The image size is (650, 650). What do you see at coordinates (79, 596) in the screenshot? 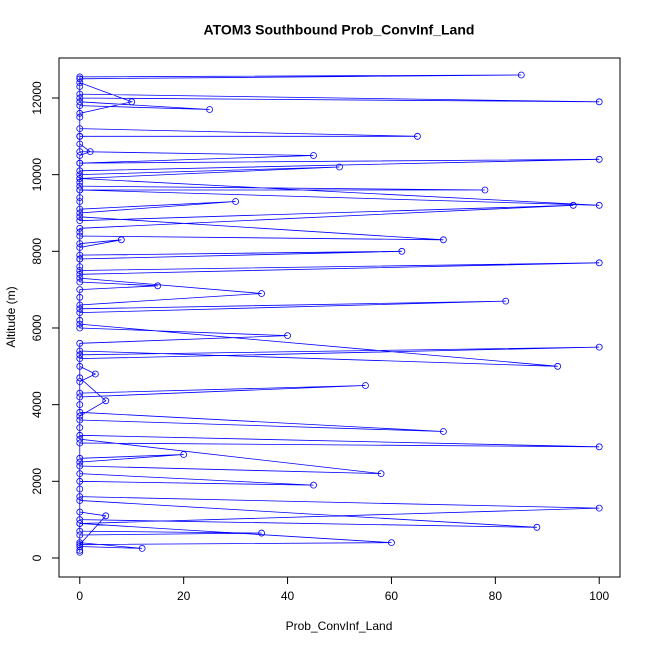
I see `x-tick-label: 0` at bounding box center [79, 596].